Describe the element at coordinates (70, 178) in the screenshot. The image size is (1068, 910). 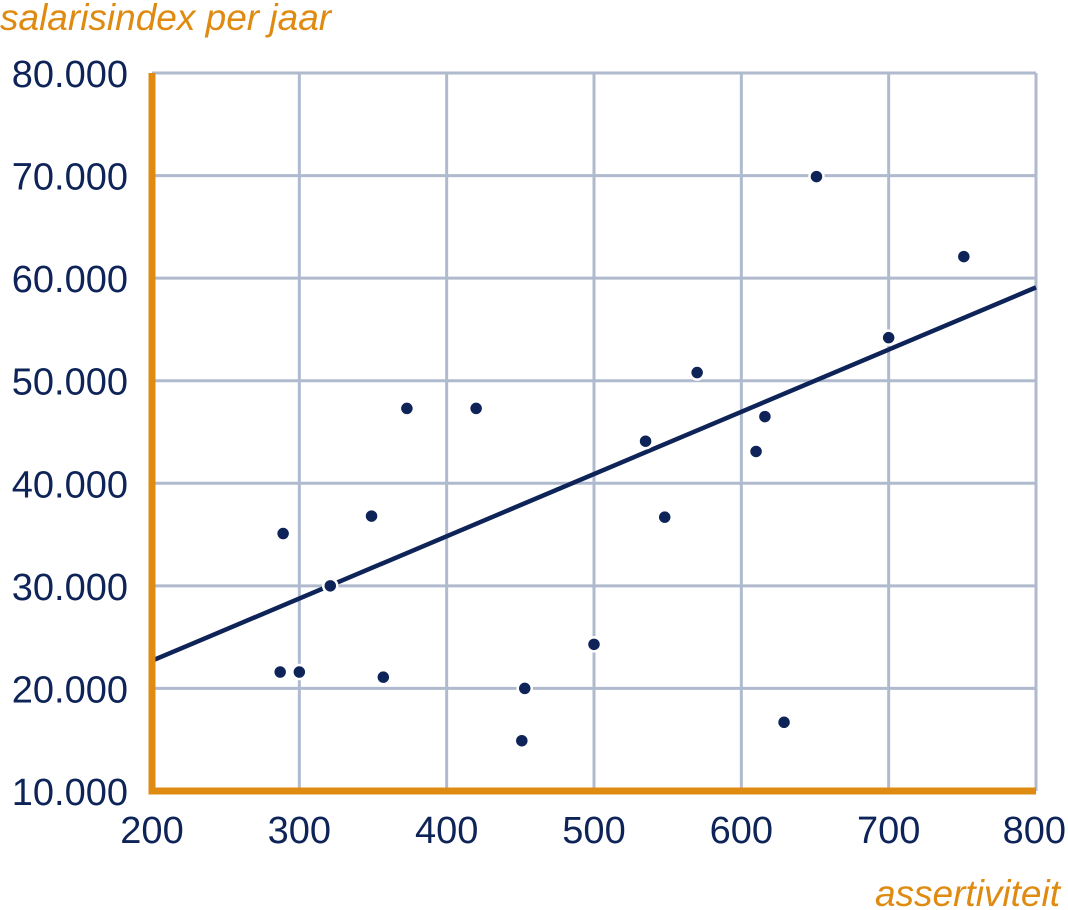
I see `y-tick-label-70.000: 70.000` at that location.